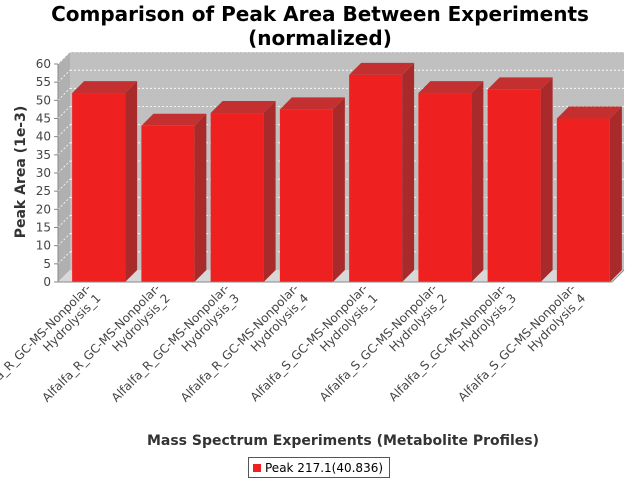  I want to click on x-tick-label: Alfalfa_S_GC-MS-Nonpolar-Hydrolysis_4, so click(521, 347).